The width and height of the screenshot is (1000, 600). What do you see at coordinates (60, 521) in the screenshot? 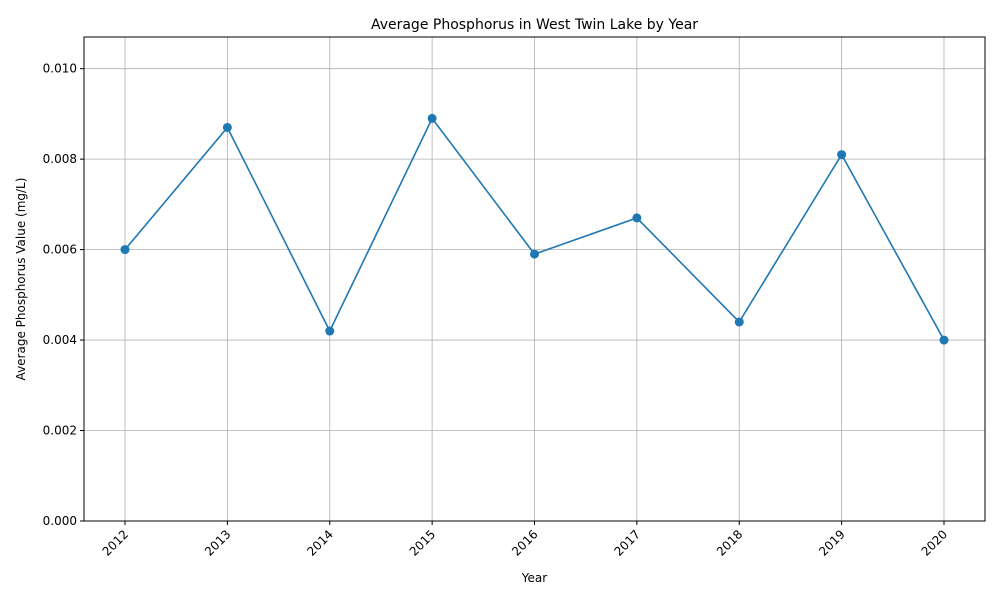
I see `y-tick-label: 0.000` at bounding box center [60, 521].